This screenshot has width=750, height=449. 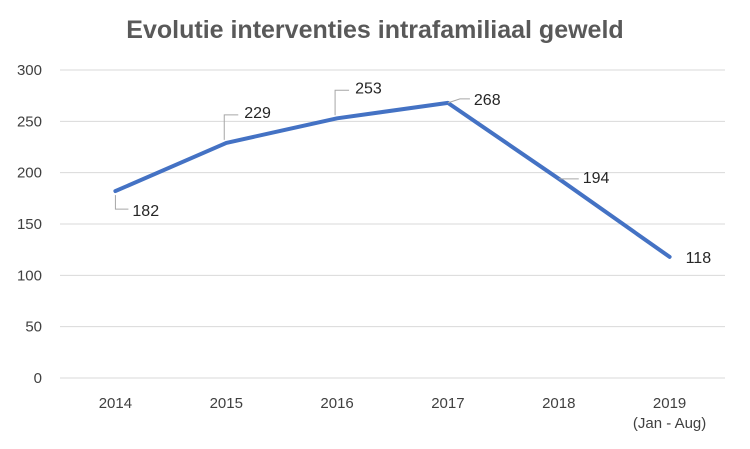 What do you see at coordinates (596, 178) in the screenshot?
I see `data-label: 194` at bounding box center [596, 178].